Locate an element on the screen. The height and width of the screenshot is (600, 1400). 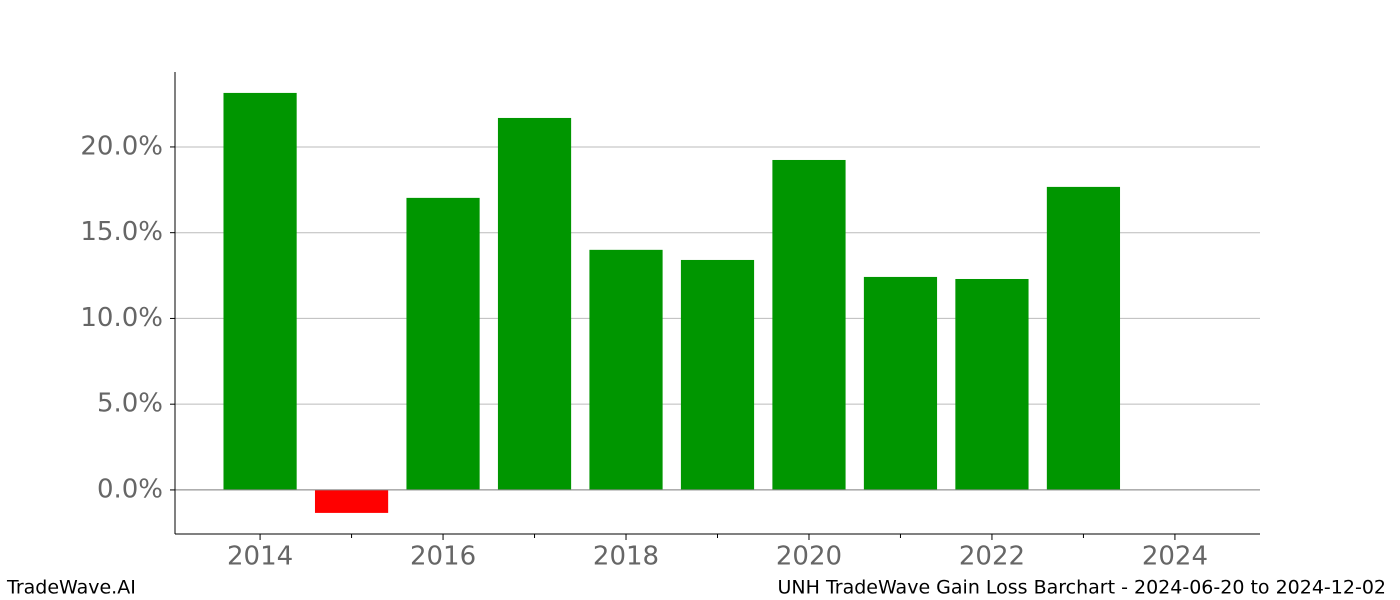
x-tick-label: 2022 is located at coordinates (992, 557).